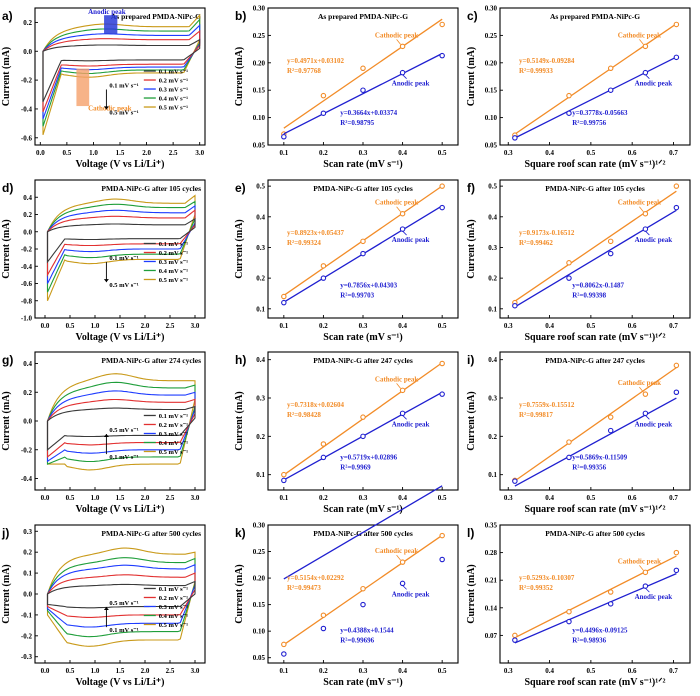 The width and height of the screenshot is (700, 696). Describe the element at coordinates (259, 658) in the screenshot. I see `y-tick-label: 0.05` at that location.